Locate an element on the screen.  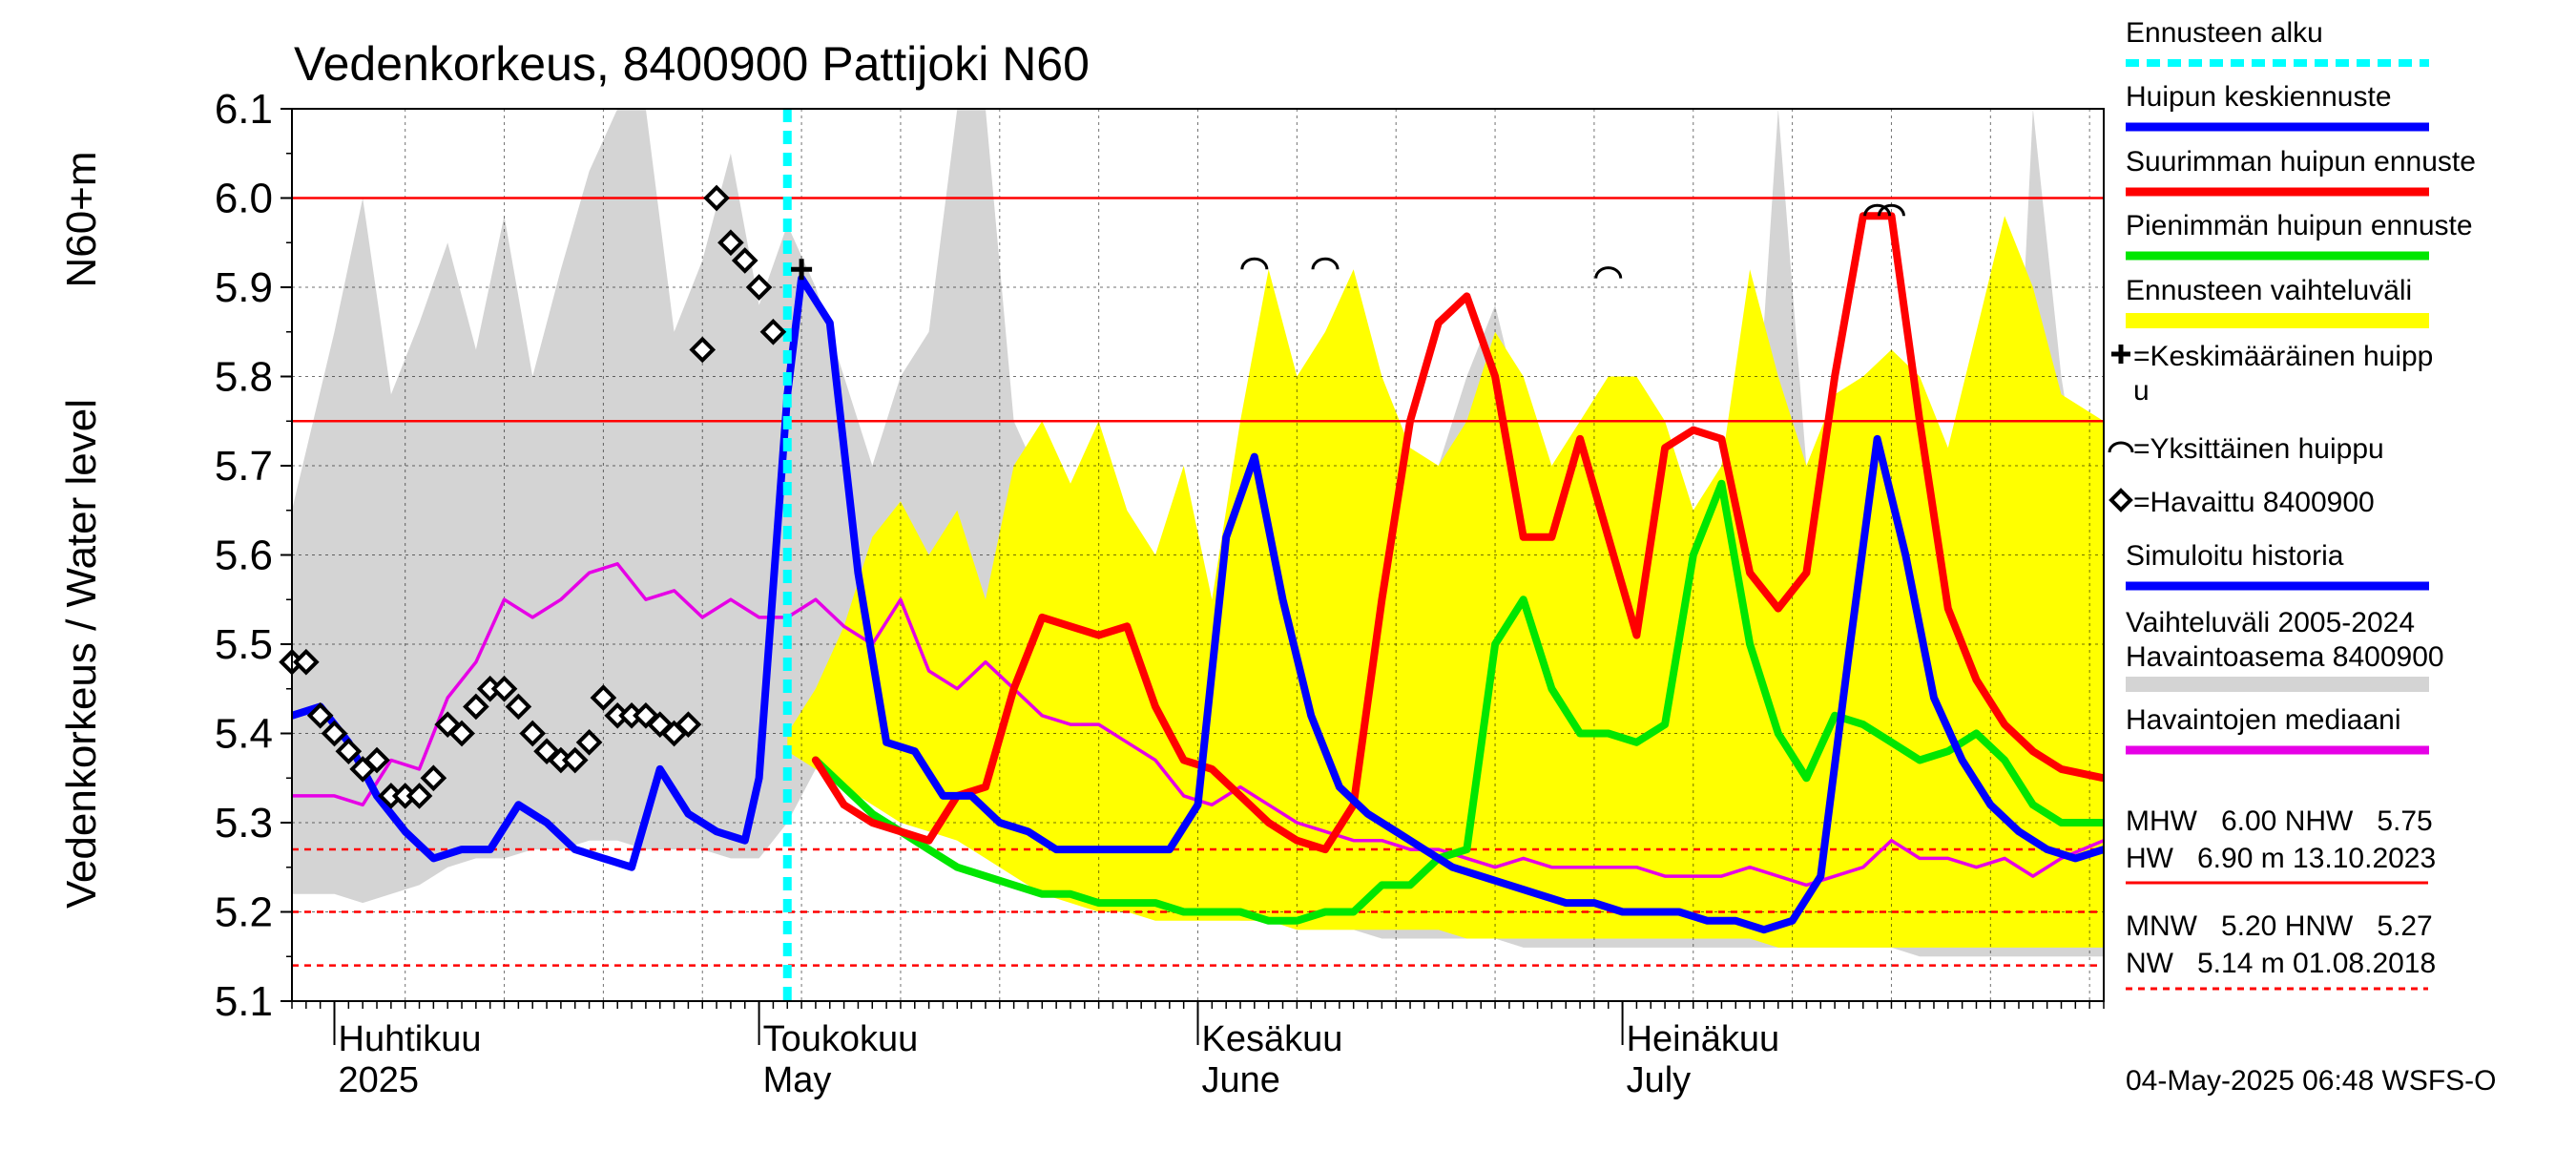
legend-item-observed-label: =Havaittu 8400900 is located at coordinates (2254, 502).